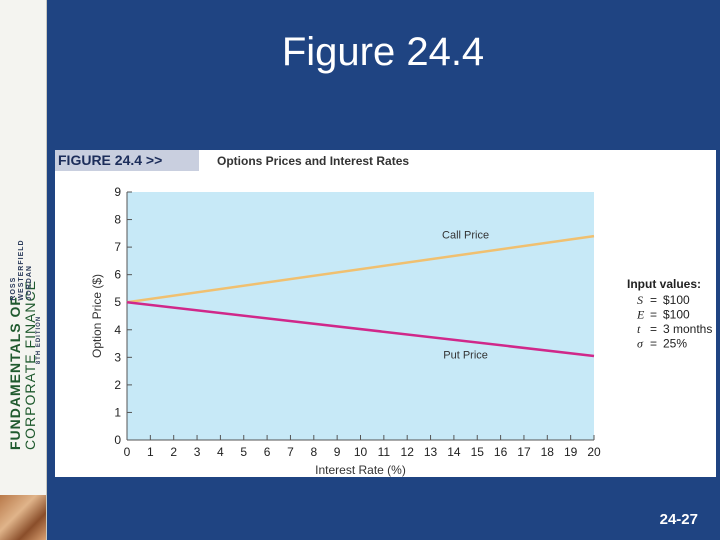  I want to click on x-tick-label: 19, so click(571, 452).